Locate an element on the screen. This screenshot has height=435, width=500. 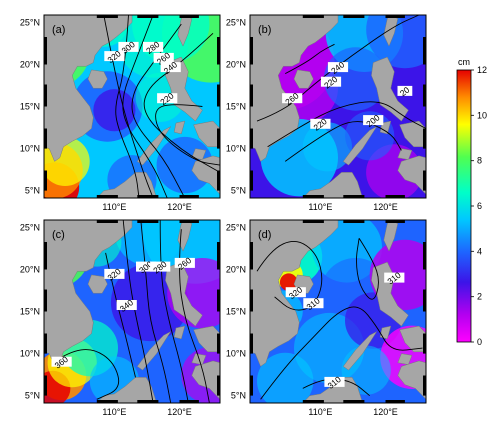
colorbar-unit: cm is located at coordinates (464, 62).